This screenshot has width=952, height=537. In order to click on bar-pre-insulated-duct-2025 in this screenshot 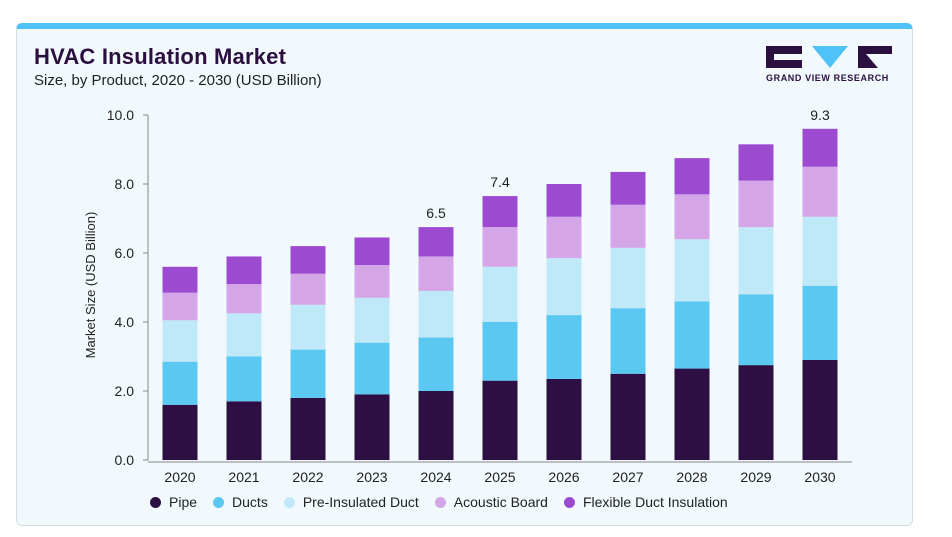, I will do `click(500, 294)`.